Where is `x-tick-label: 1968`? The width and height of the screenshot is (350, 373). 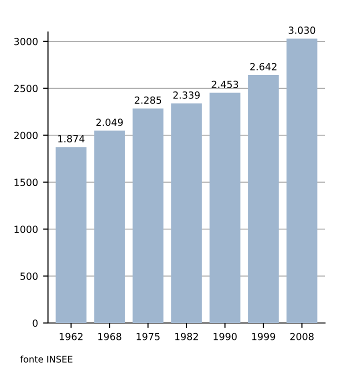 x-tick-label: 1968 is located at coordinates (110, 336).